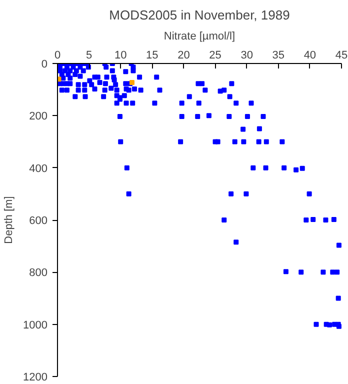 The image size is (348, 384). I want to click on y-tick-label: 600, so click(38, 221).